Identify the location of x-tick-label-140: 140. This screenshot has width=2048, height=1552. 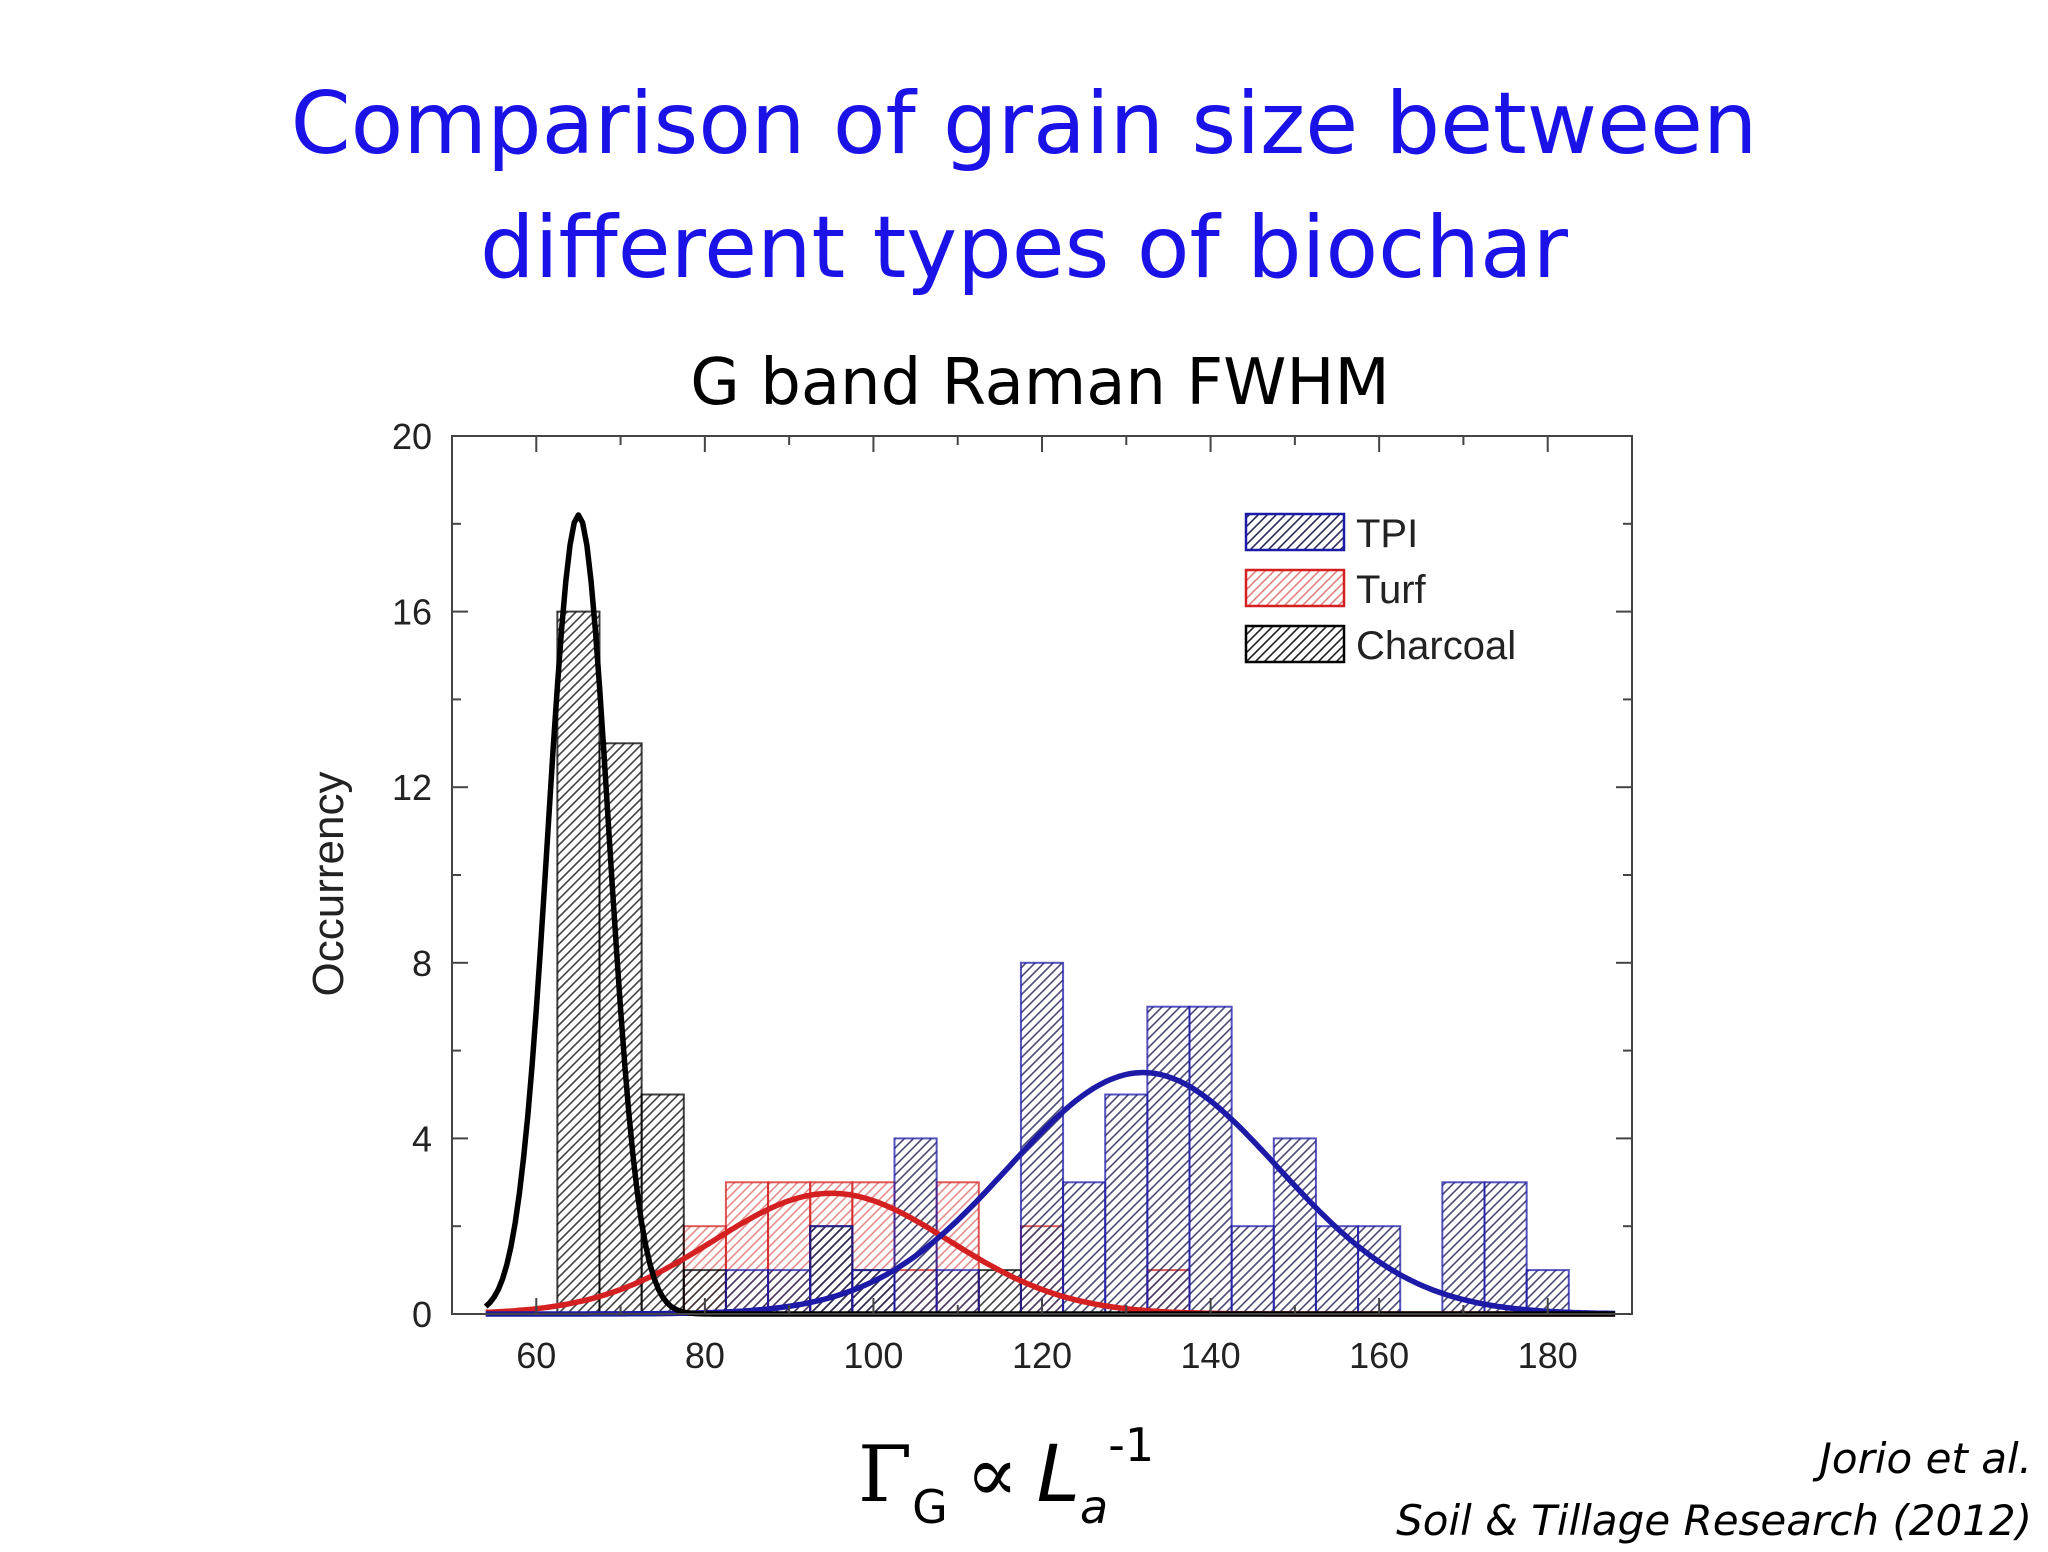
(1211, 1355).